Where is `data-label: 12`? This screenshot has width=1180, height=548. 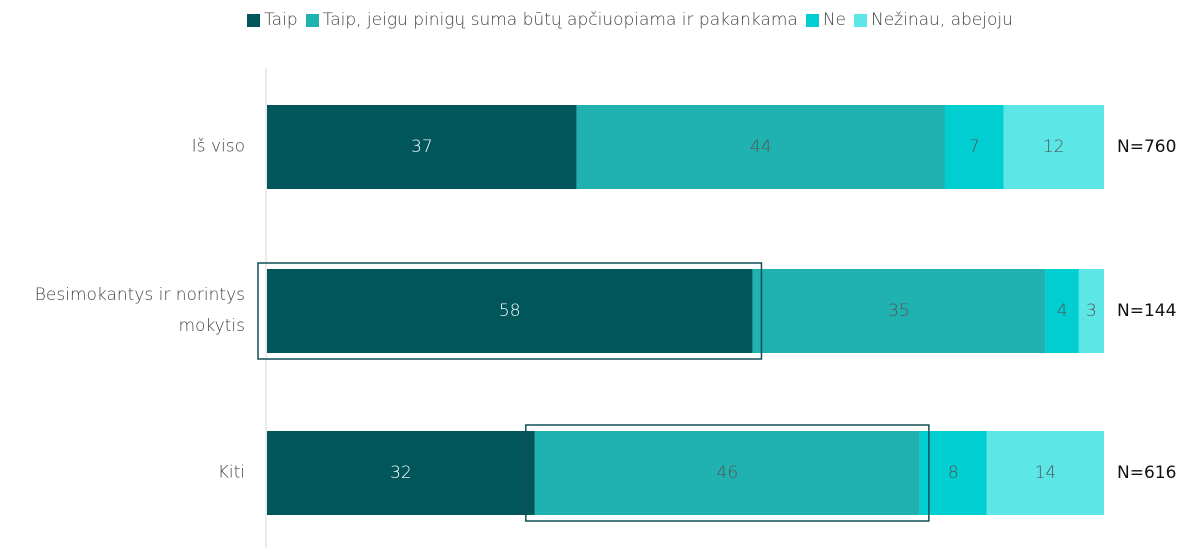 data-label: 12 is located at coordinates (1054, 147).